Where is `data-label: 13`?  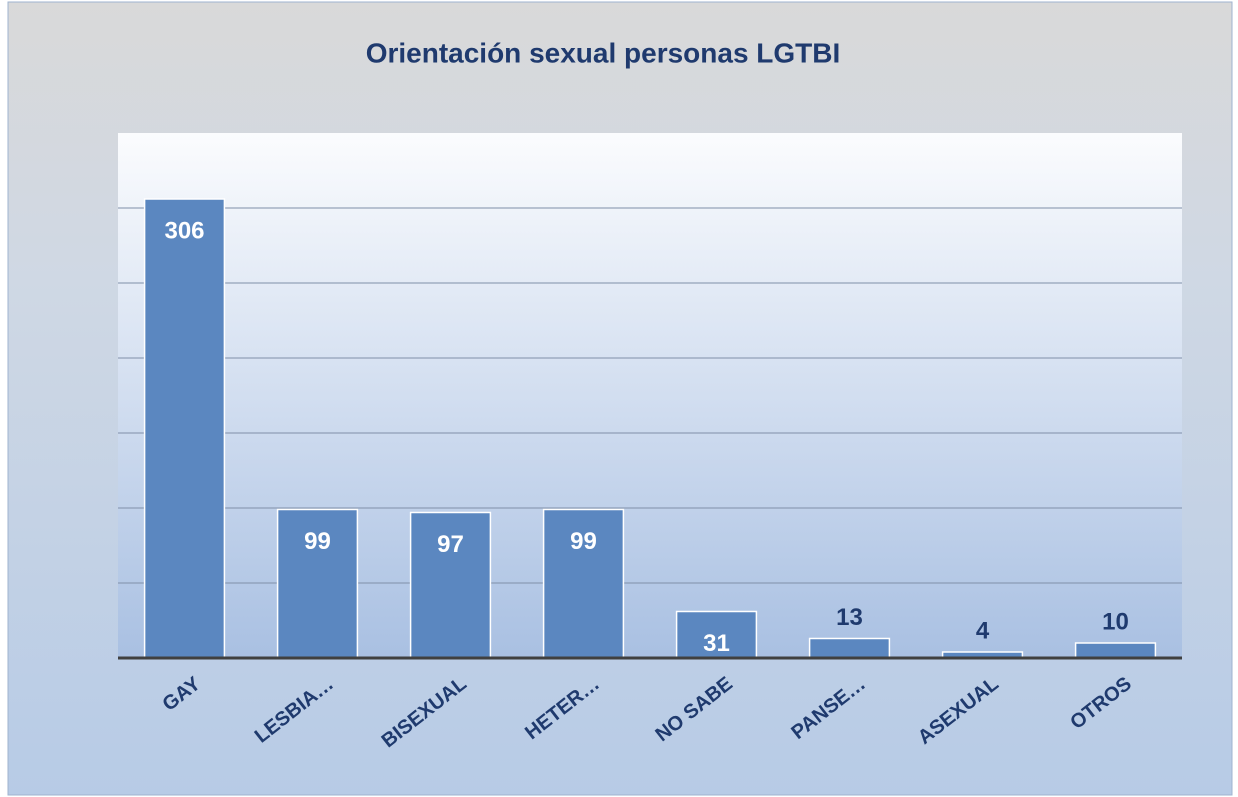
data-label: 13 is located at coordinates (849, 617).